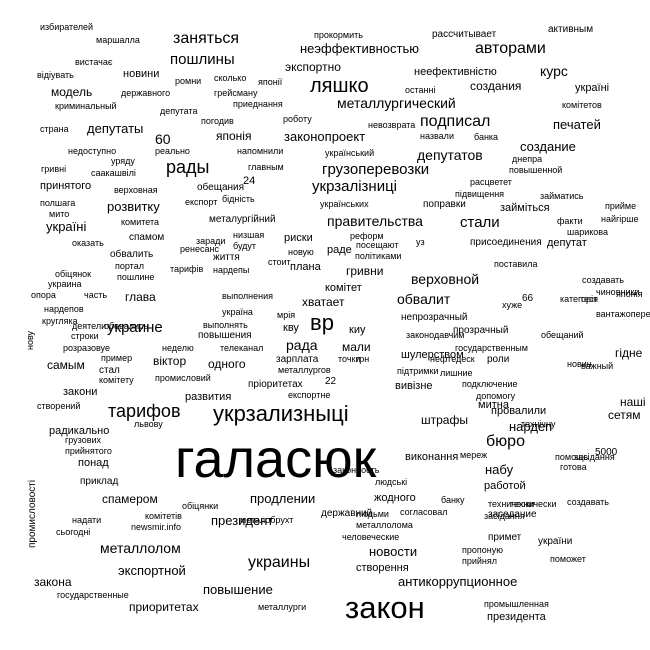 This screenshot has width=650, height=650. What do you see at coordinates (519, 411) in the screenshot?
I see `word: провалили` at bounding box center [519, 411].